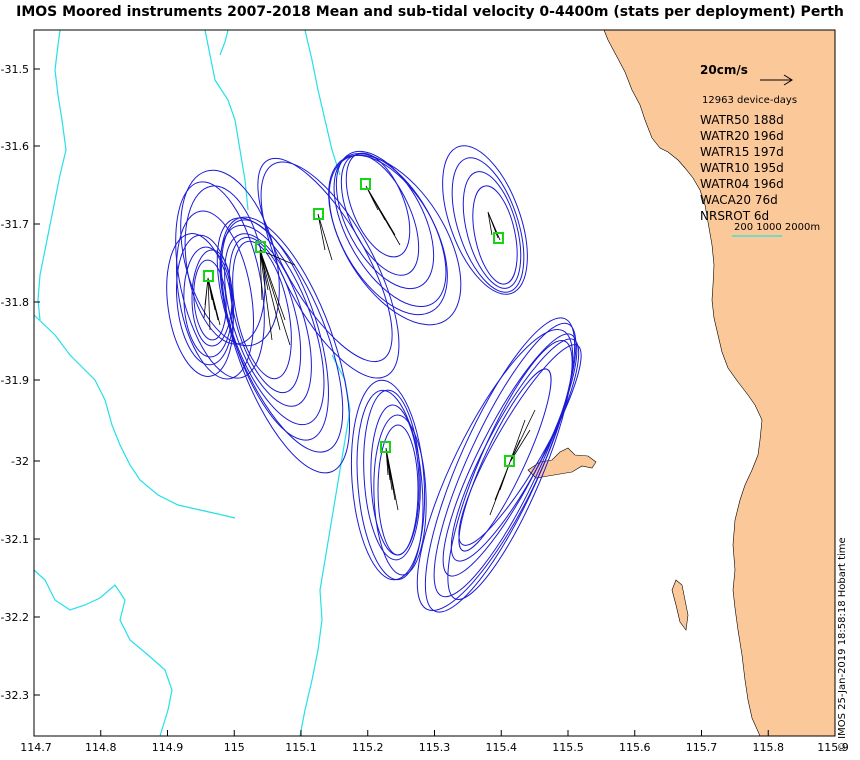  Describe the element at coordinates (749, 100) in the screenshot. I see `device-days: 12963 device-days` at that location.